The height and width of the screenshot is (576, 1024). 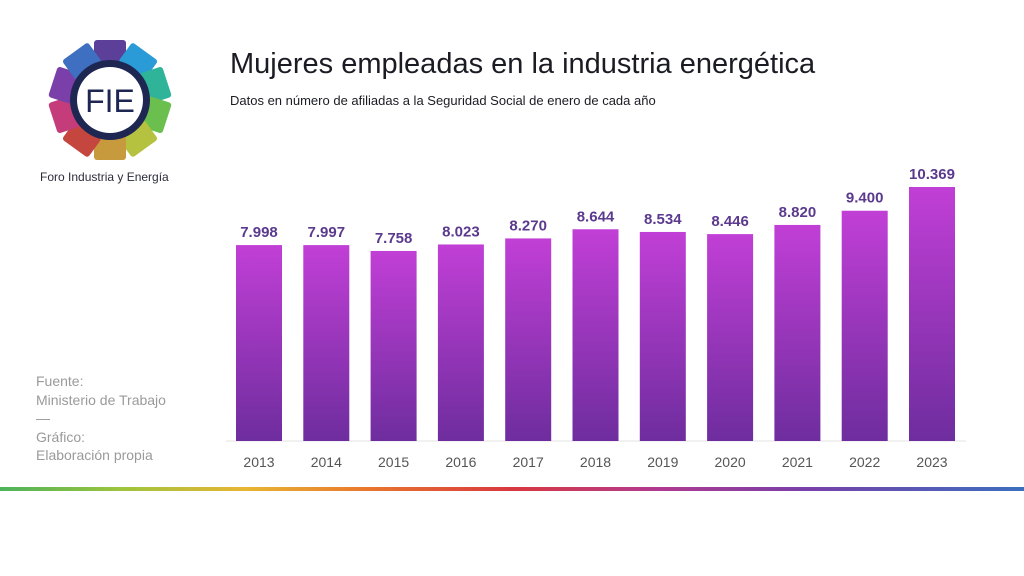 What do you see at coordinates (393, 345) in the screenshot?
I see `bar-2015` at bounding box center [393, 345].